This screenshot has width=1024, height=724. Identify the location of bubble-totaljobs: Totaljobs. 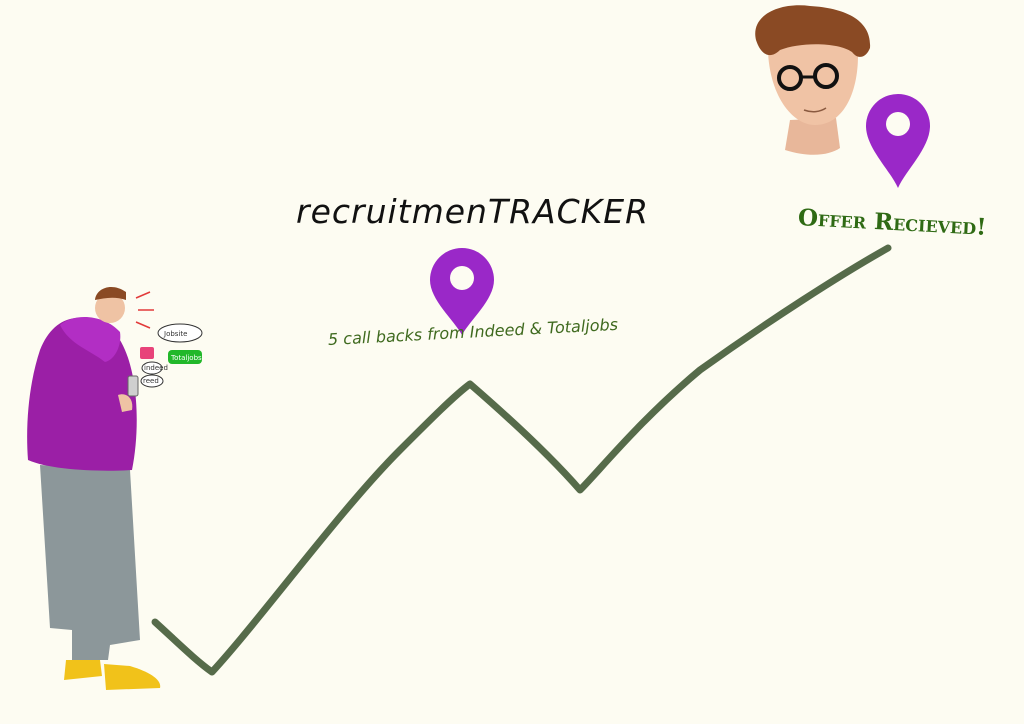
(186, 358).